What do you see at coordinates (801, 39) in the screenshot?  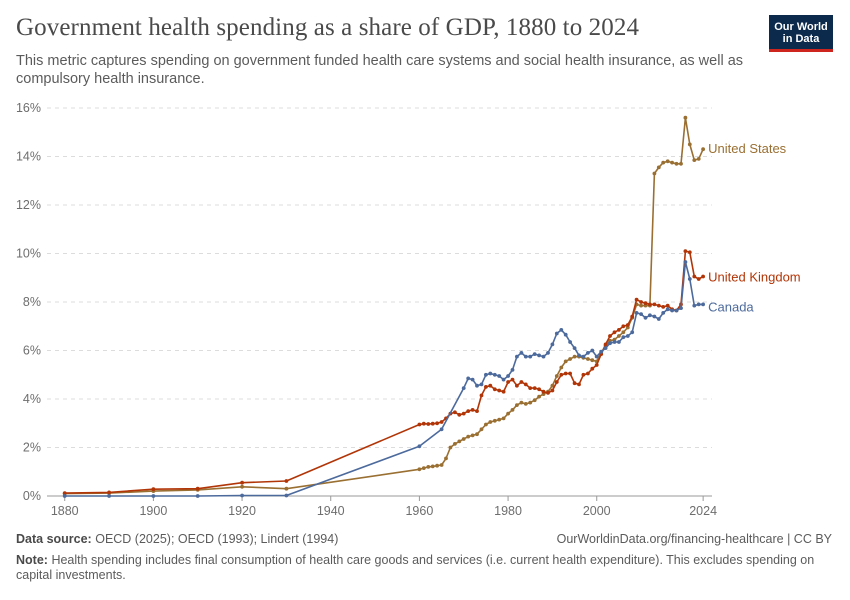 I see `logo-line-2: in Data` at bounding box center [801, 39].